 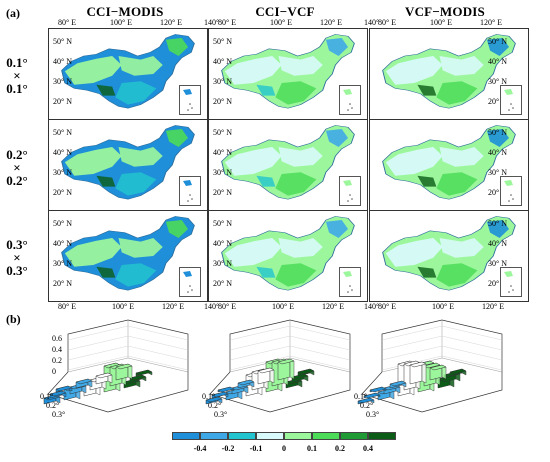 I want to click on legend-label: 0, so click(x=284, y=448).